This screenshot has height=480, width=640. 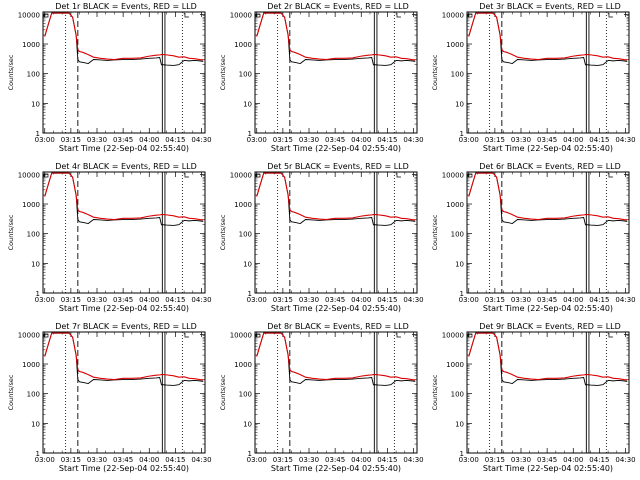 What do you see at coordinates (126, 326) in the screenshot?
I see `panel-title: Det 7r BLACK = Events, RED = LLD` at bounding box center [126, 326].